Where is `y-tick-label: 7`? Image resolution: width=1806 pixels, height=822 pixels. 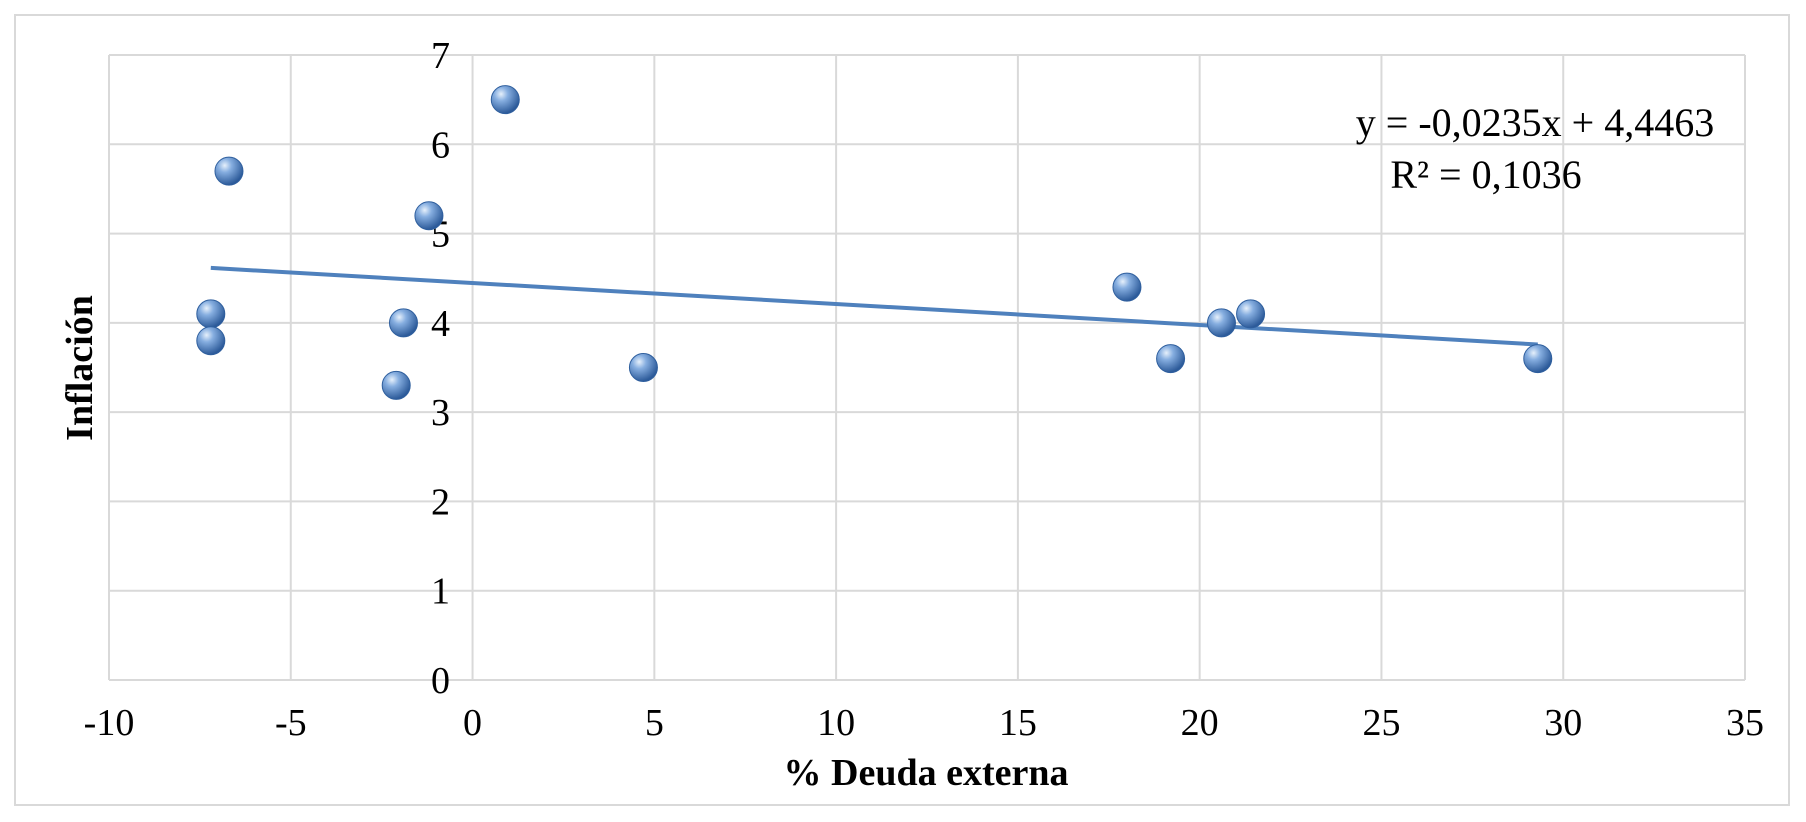
y-tick-label: 7 is located at coordinates (440, 56).